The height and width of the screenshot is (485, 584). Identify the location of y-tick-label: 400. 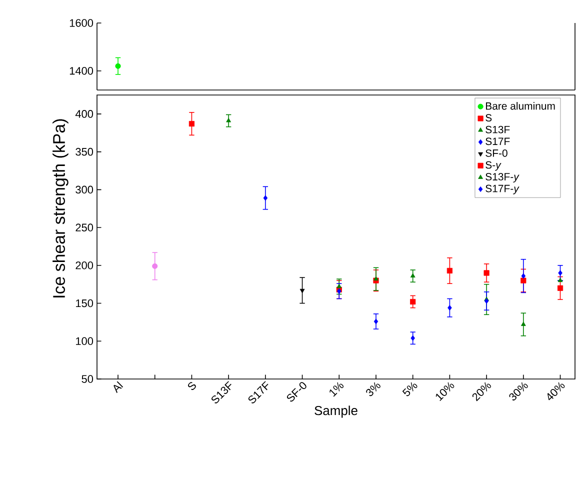
(84, 114).